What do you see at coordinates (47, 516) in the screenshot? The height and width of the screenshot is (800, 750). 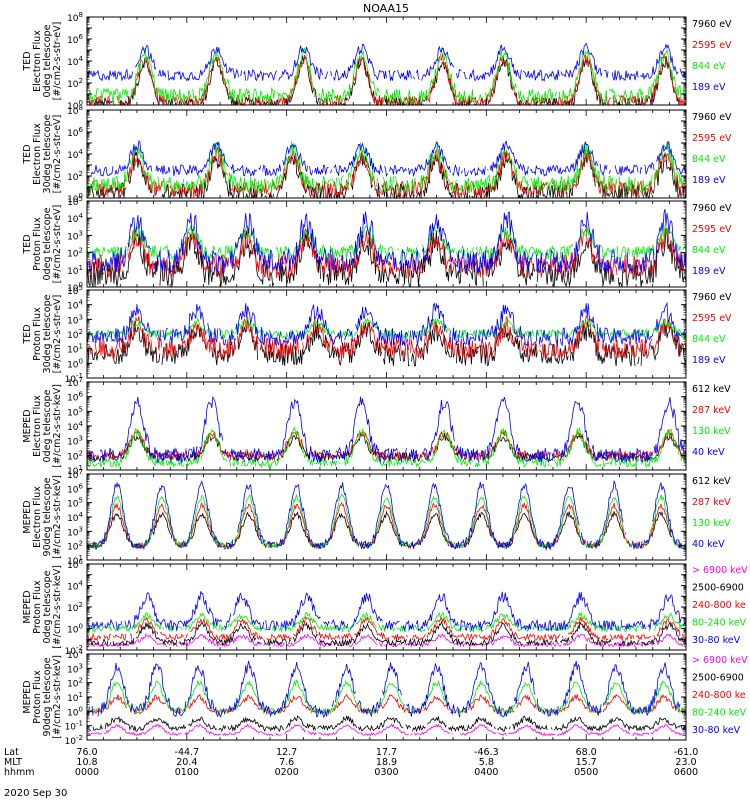 I see `y-axis-label-line: 90deg telescope` at bounding box center [47, 516].